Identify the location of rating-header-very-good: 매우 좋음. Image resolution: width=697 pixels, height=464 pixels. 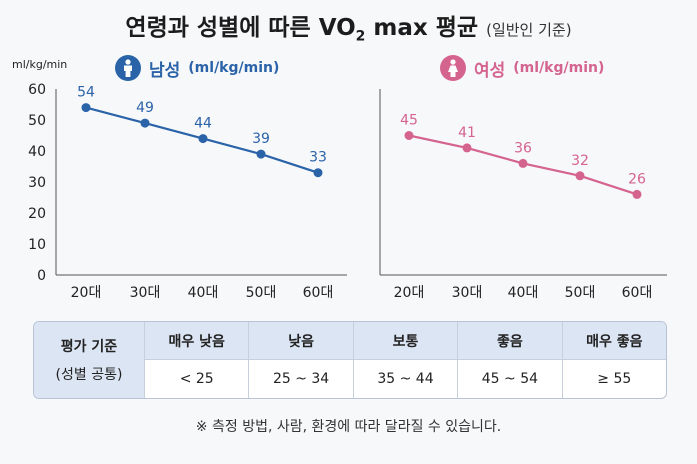
(613, 341).